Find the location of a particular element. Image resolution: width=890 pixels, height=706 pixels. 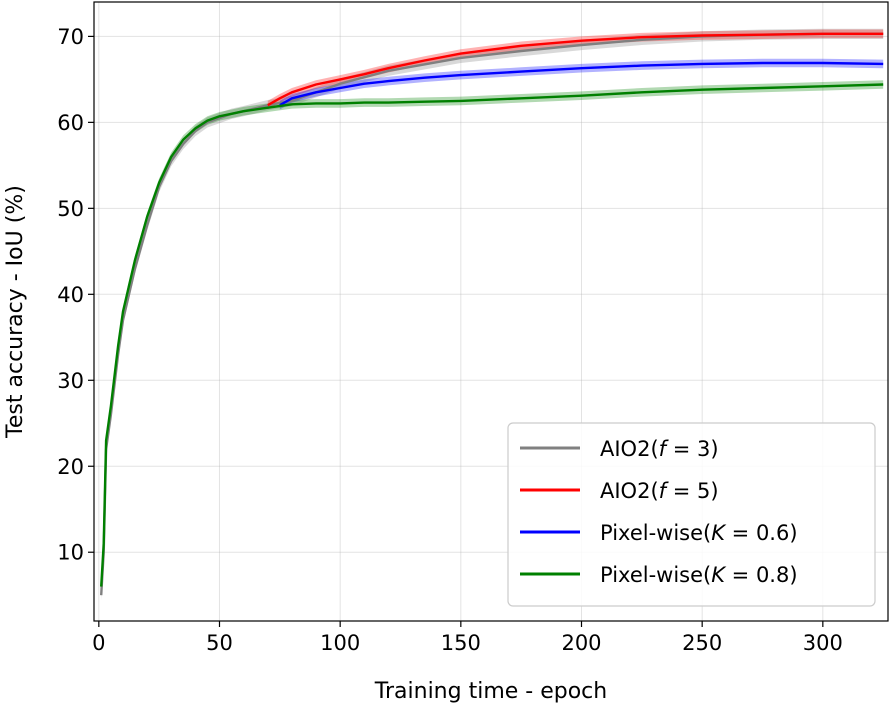

y-axis-label: Test accuracy - IoU (%) is located at coordinates (15, 312).